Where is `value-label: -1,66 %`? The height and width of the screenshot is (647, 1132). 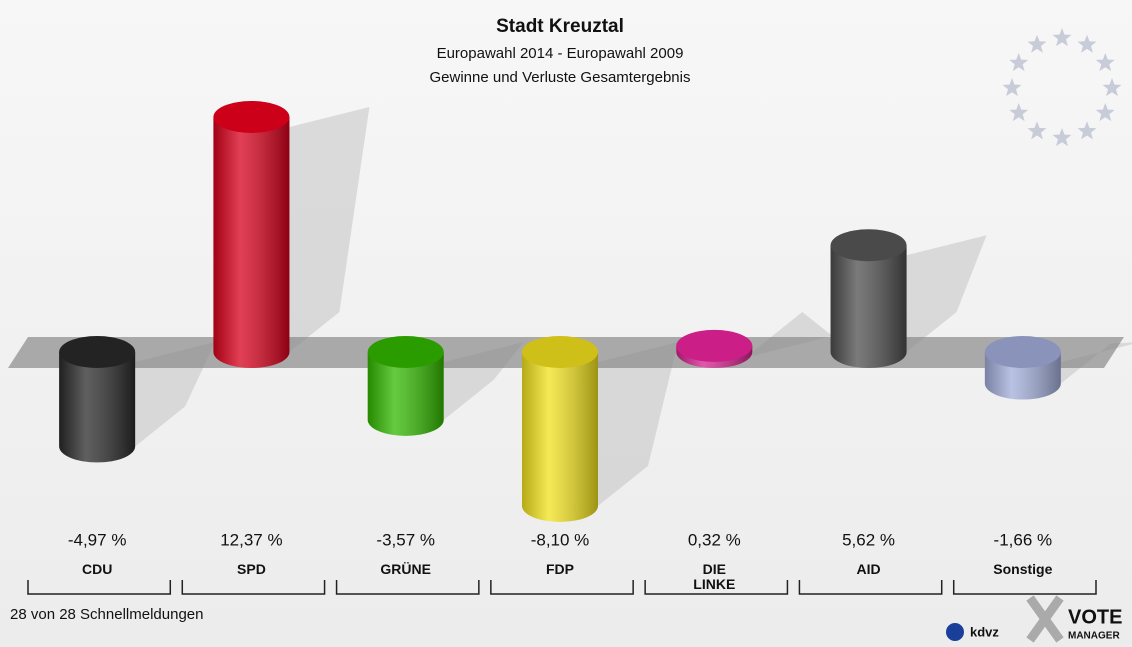
value-label: -1,66 % is located at coordinates (1023, 539).